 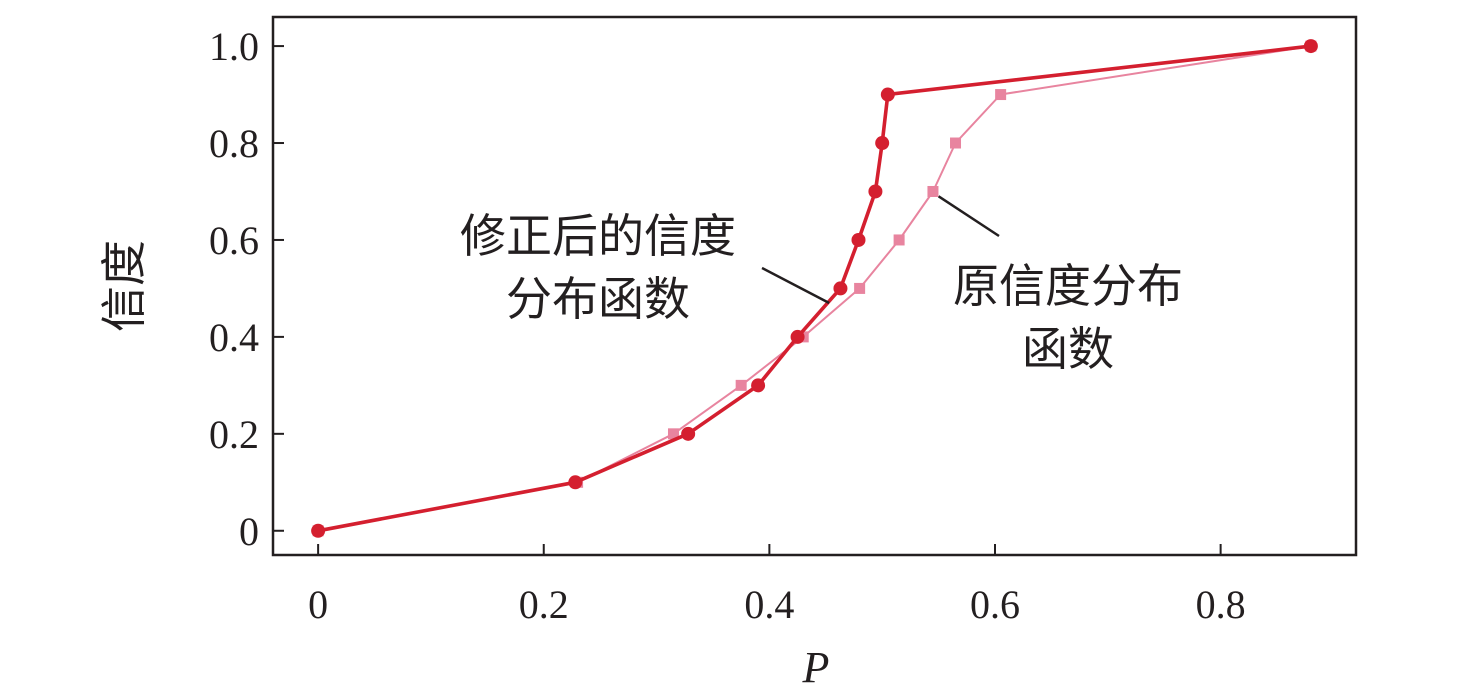 I want to click on x-axis-label: P, so click(x=816, y=667).